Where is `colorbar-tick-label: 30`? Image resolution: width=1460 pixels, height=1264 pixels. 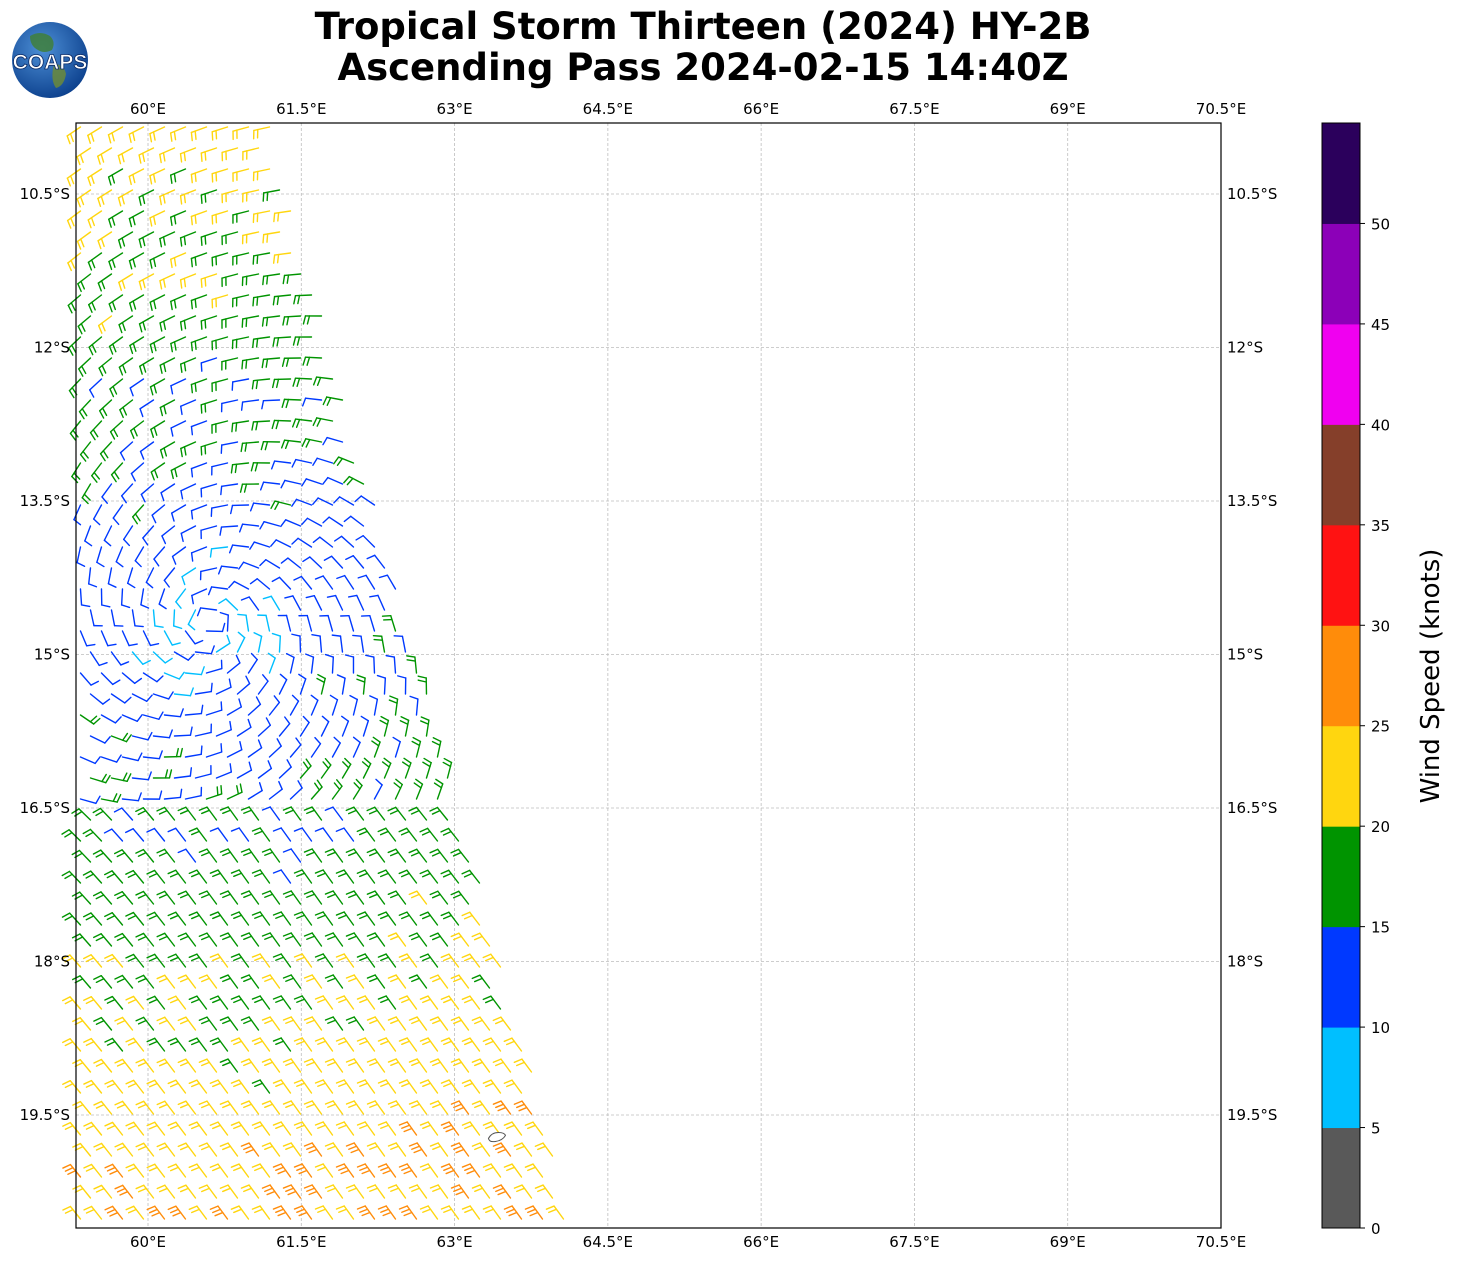 colorbar-tick-label: 30 is located at coordinates (1380, 626).